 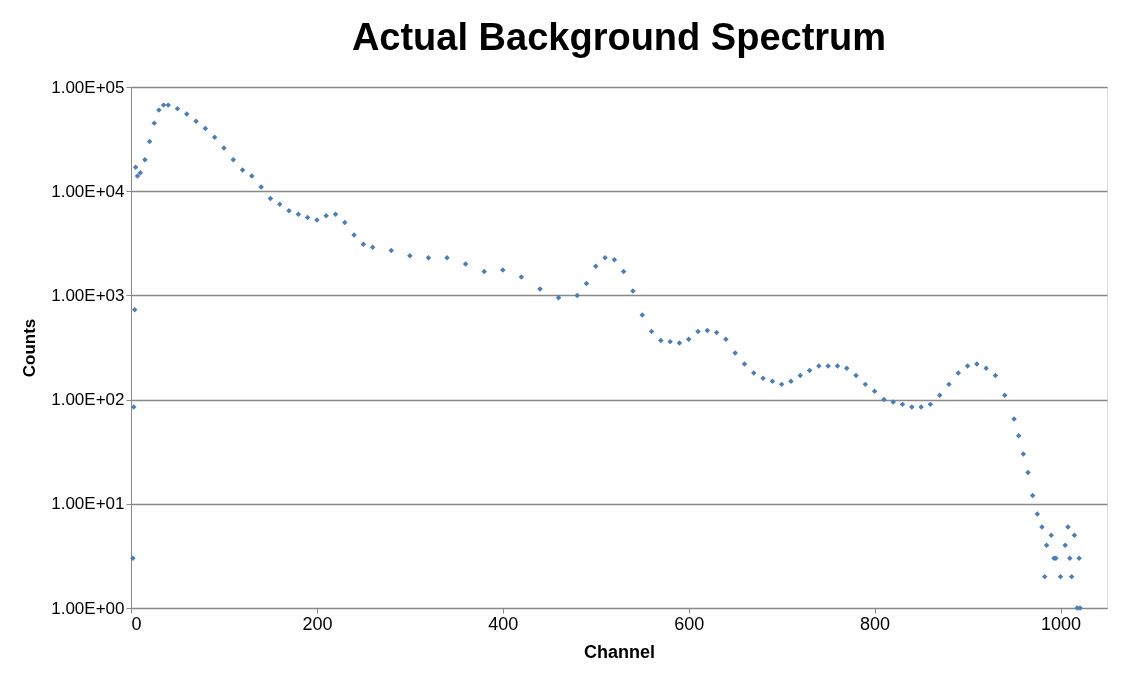 What do you see at coordinates (317, 623) in the screenshot?
I see `x-tick-label: 200` at bounding box center [317, 623].